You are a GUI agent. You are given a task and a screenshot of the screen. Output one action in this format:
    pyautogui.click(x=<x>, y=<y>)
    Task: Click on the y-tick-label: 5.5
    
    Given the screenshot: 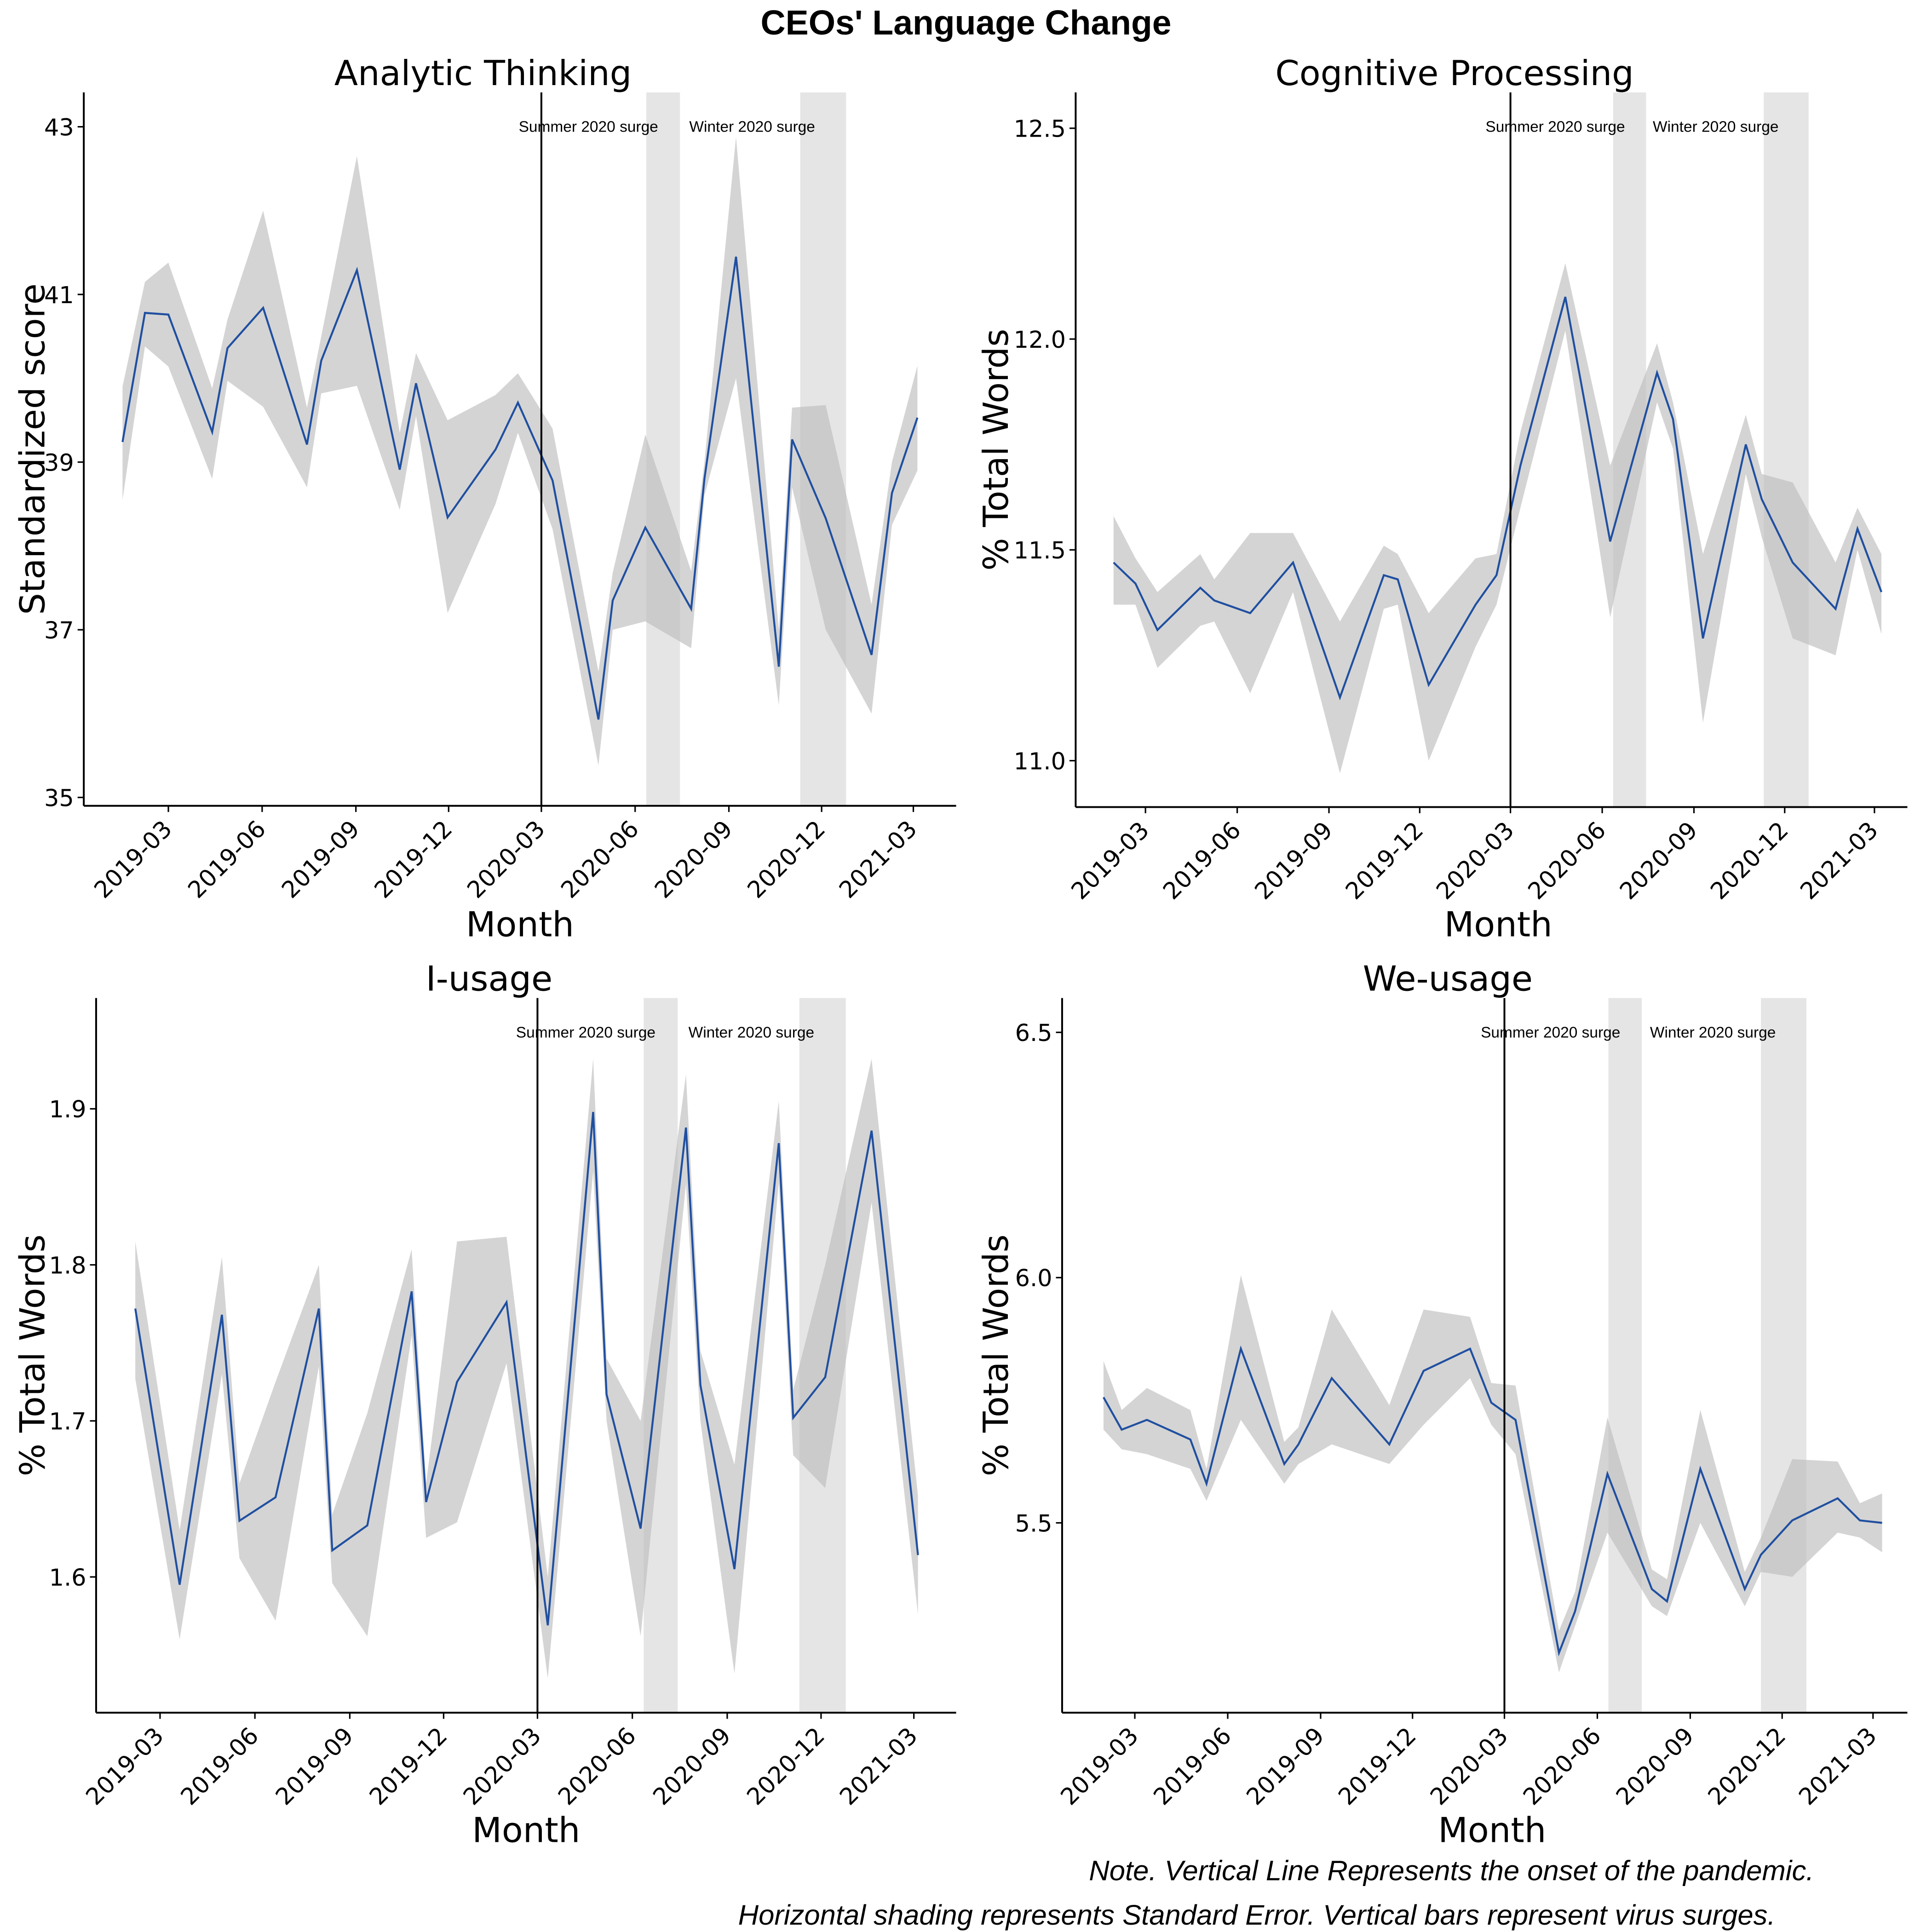 What is the action you would take?
    pyautogui.click(x=1033, y=1523)
    